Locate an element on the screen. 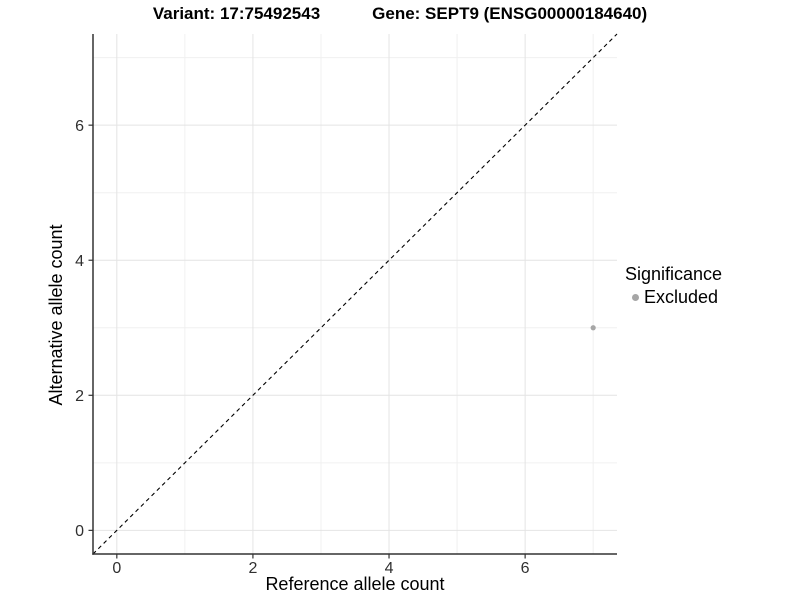 This screenshot has width=800, height=600. x-axis-title: Reference allele count is located at coordinates (354, 584).